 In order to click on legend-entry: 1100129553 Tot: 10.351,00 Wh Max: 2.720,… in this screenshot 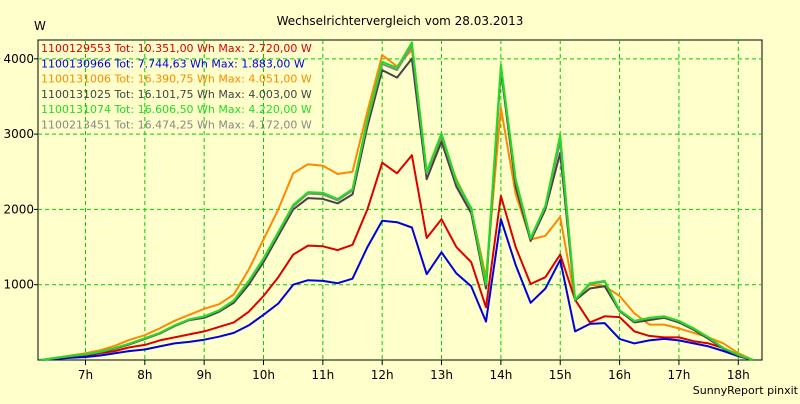, I will do `click(176, 48)`.